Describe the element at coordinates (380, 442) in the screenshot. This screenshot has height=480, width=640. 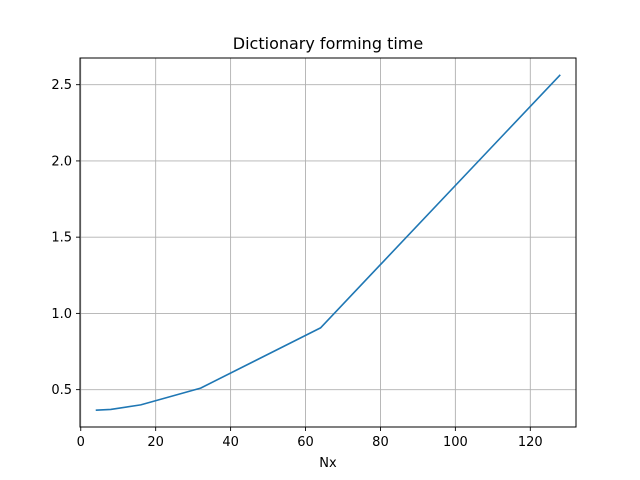
I see `x-tick-label: 80` at that location.